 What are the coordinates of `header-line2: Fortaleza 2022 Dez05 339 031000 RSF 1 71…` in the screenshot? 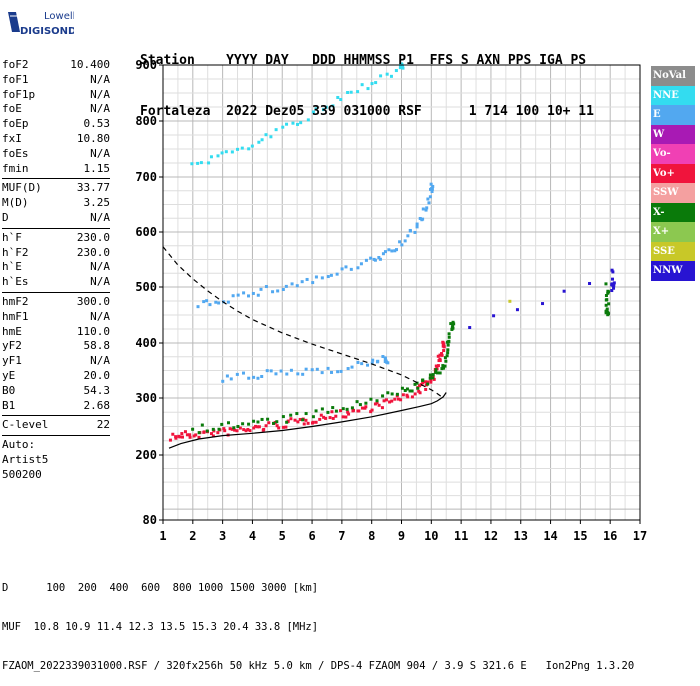 It's located at (367, 111).